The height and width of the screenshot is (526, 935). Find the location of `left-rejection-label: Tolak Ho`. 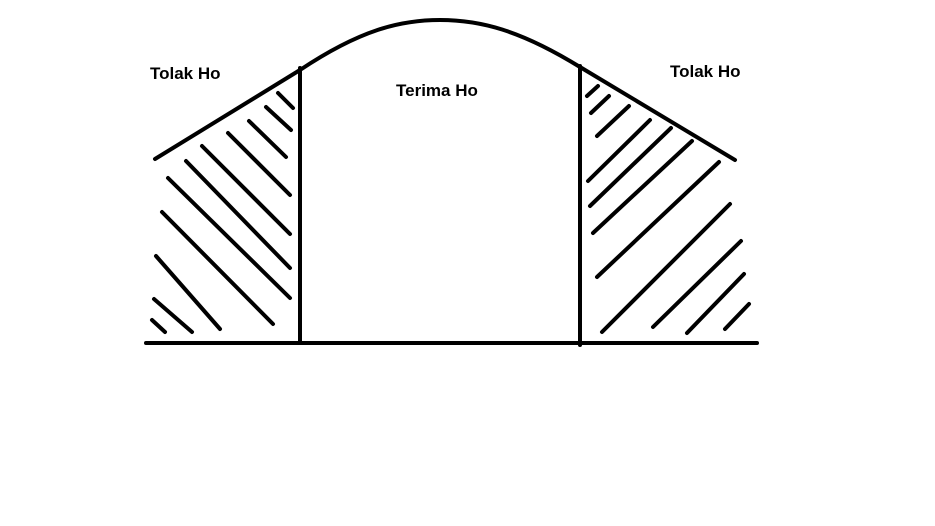

left-rejection-label: Tolak Ho is located at coordinates (185, 73).